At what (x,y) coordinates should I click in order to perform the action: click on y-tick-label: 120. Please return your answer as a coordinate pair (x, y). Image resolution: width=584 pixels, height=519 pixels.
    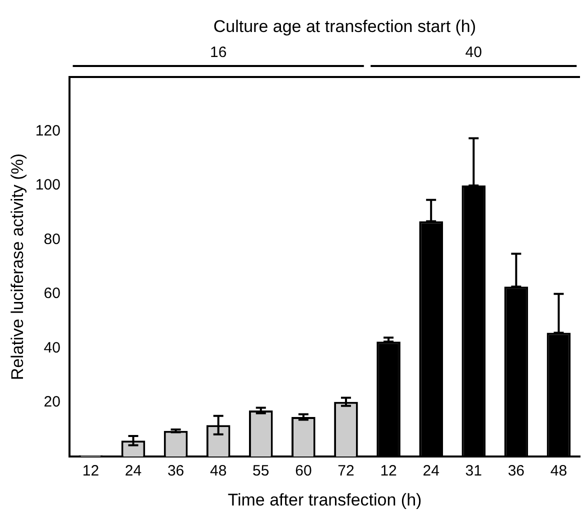
    Looking at the image, I should click on (47, 131).